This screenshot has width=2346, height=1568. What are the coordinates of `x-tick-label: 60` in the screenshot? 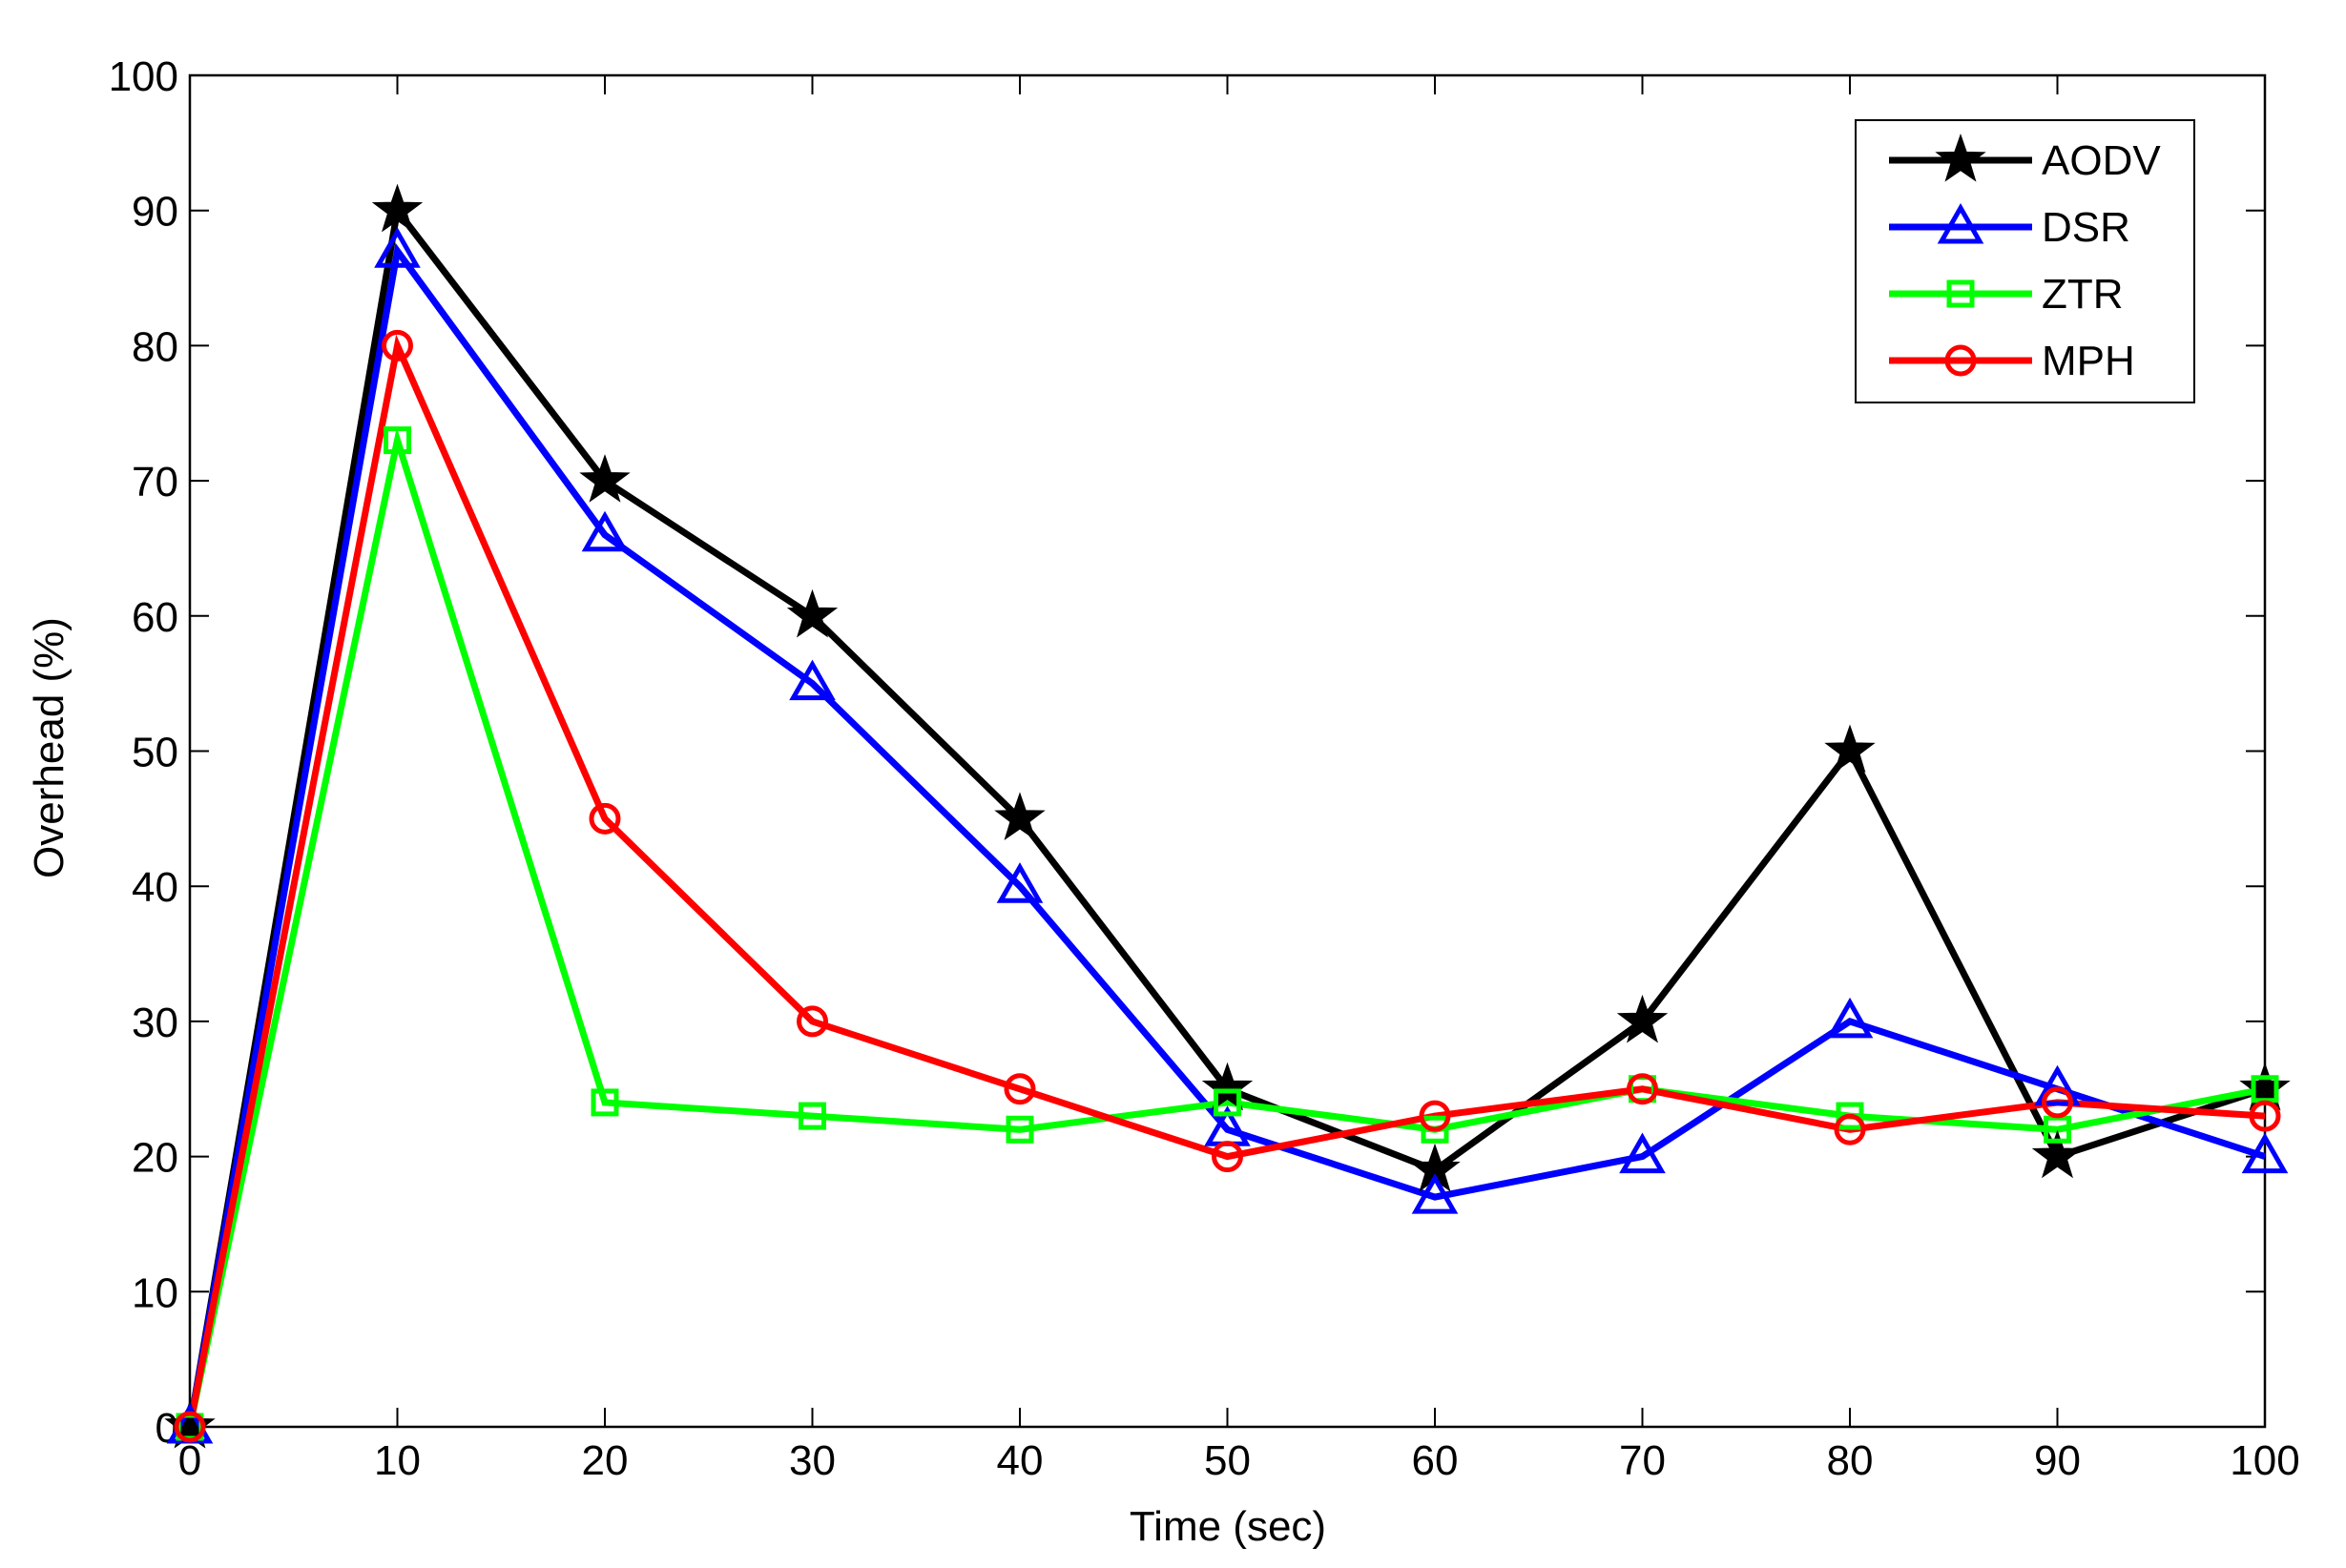 It's located at (1435, 1460).